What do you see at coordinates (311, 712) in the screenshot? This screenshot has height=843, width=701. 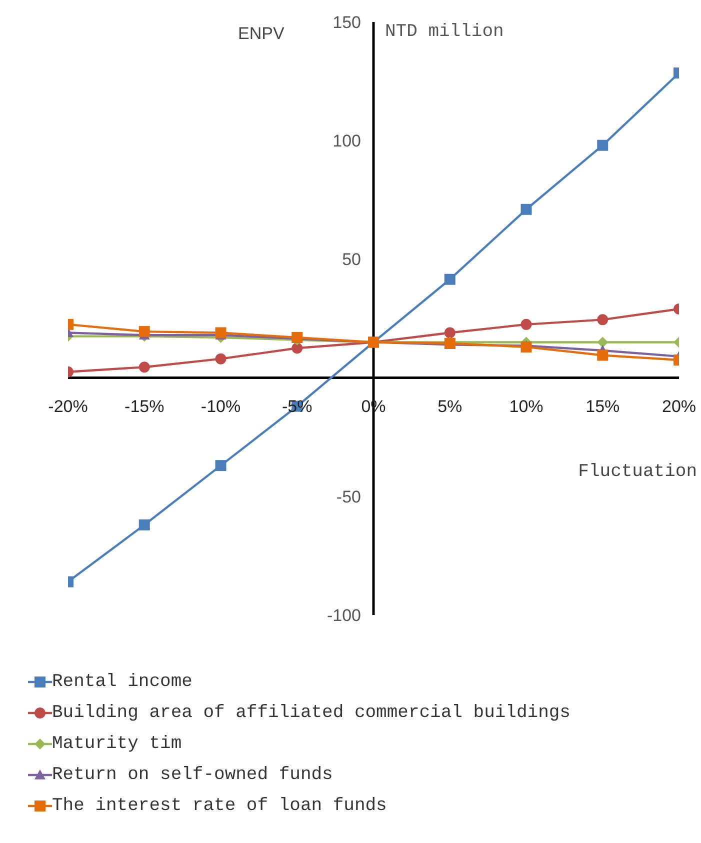 I see `legend-label: Building area of affiliated commercial buildings` at bounding box center [311, 712].